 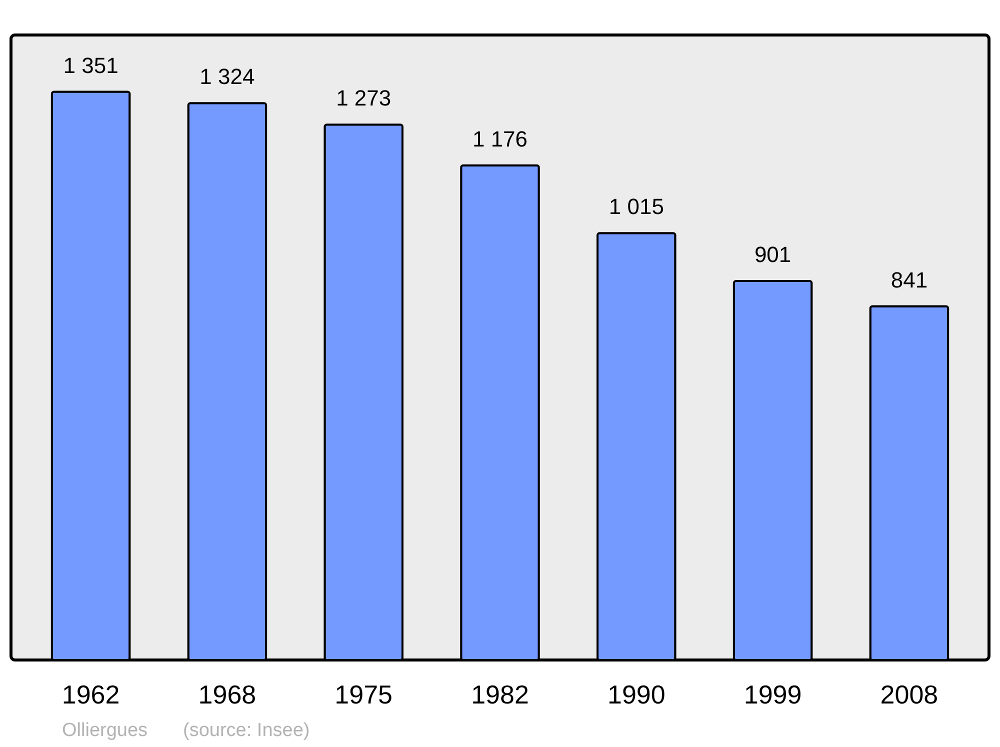 What do you see at coordinates (91, 695) in the screenshot?
I see `x-tick-label: 1962` at bounding box center [91, 695].